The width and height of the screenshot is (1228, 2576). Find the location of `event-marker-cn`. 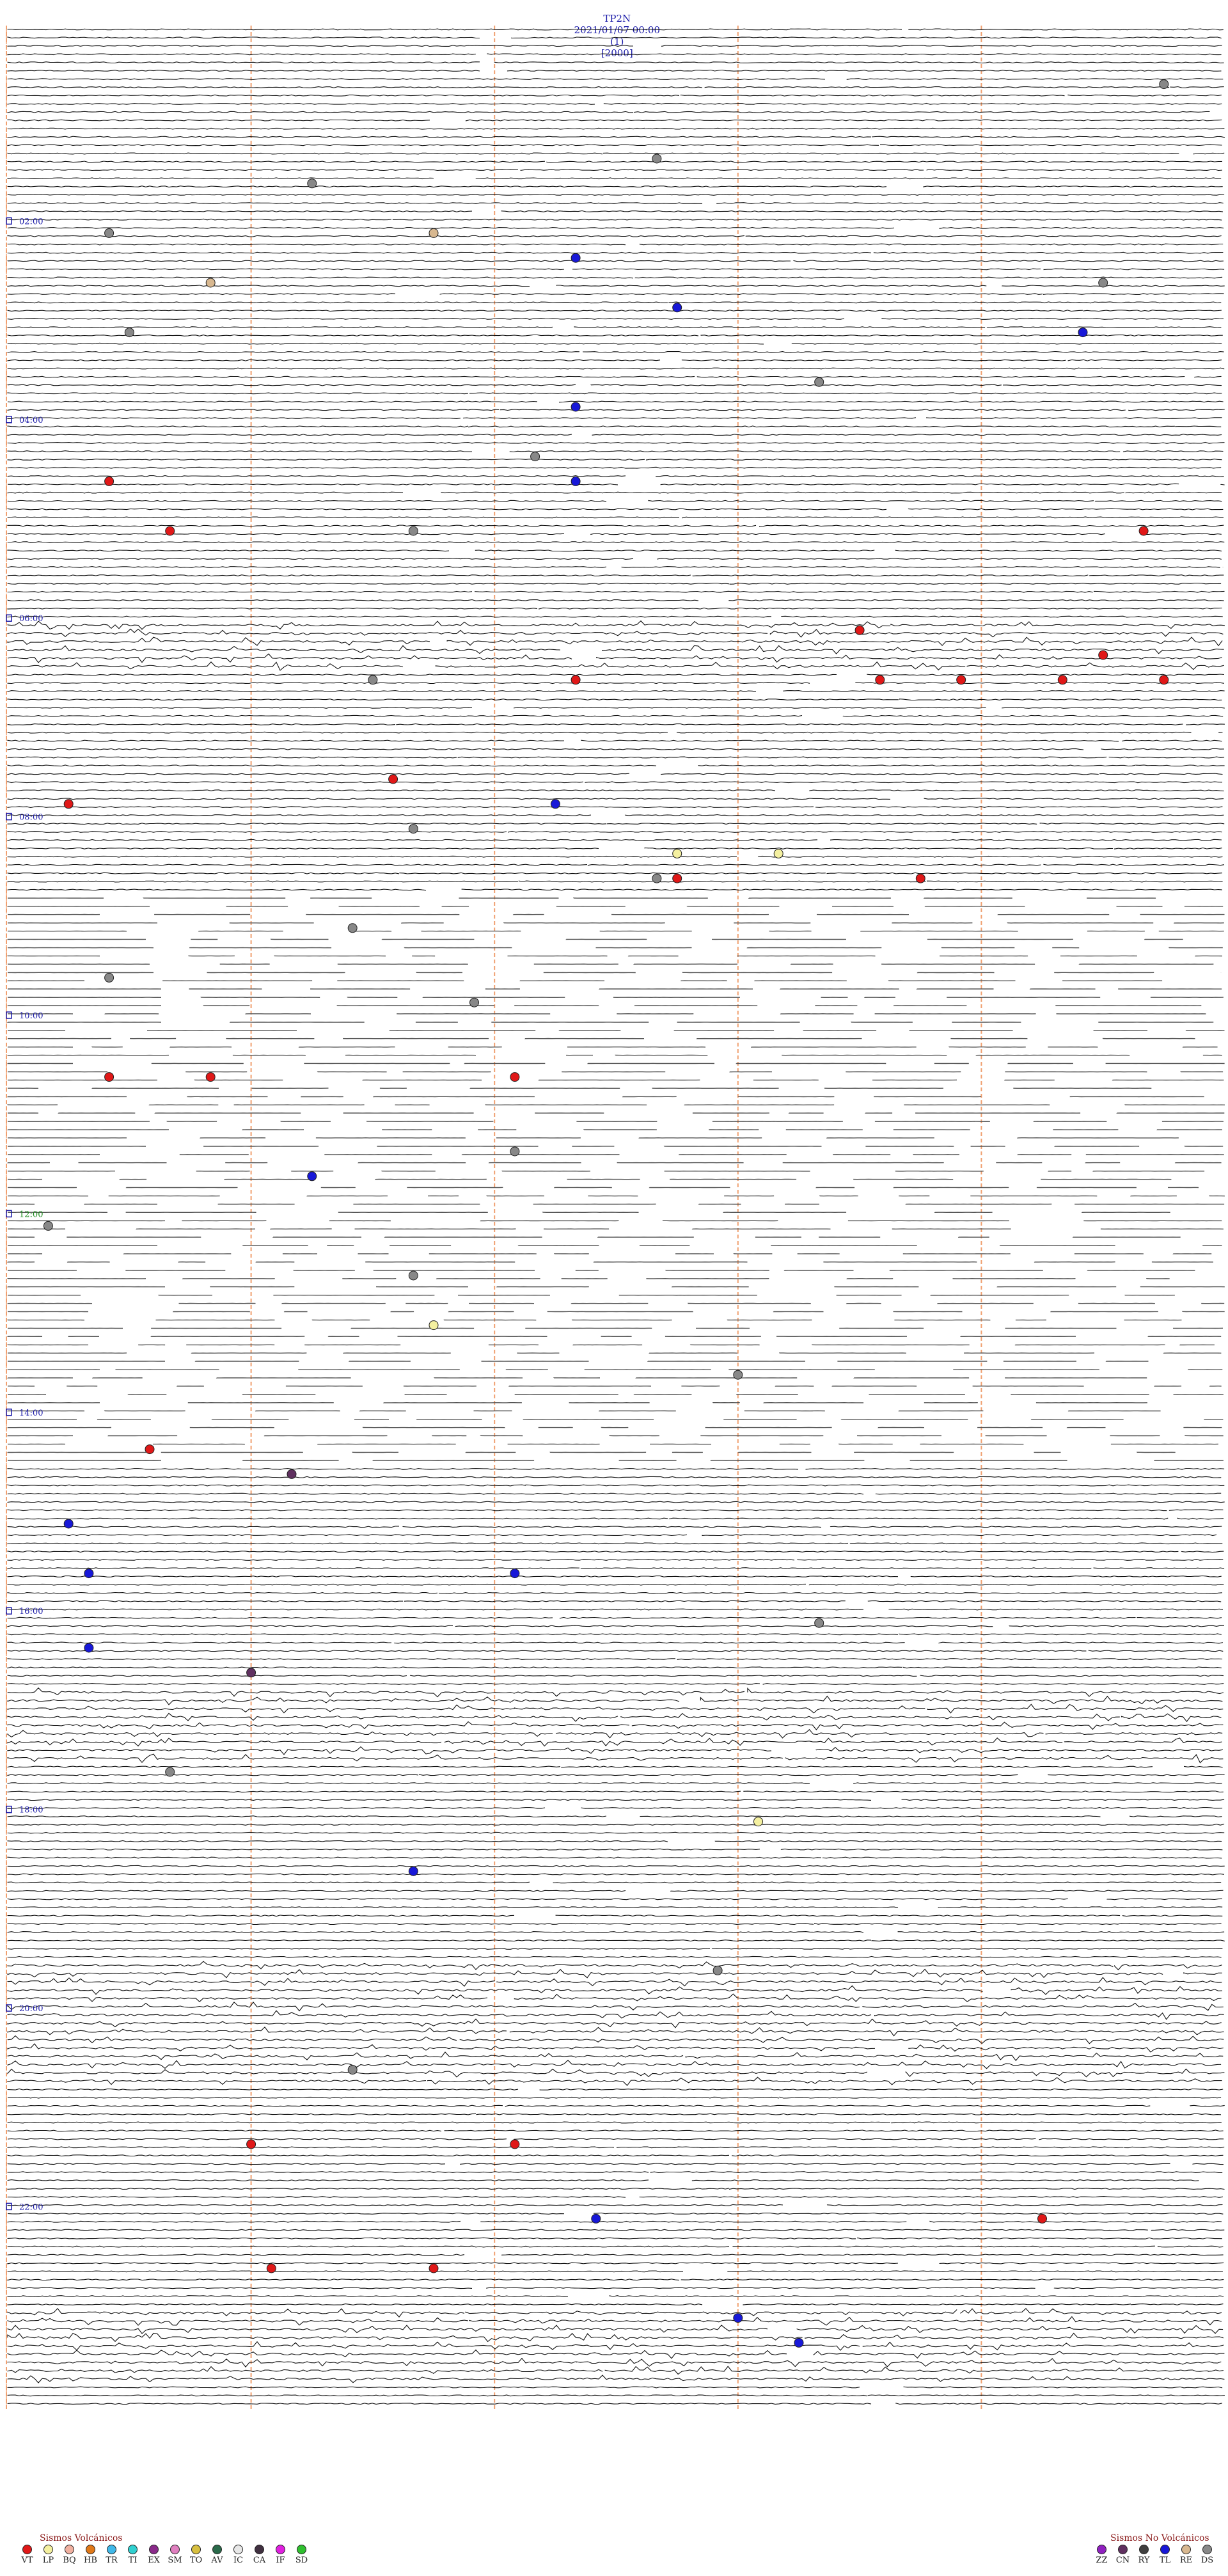

event-marker-cn is located at coordinates (292, 1474).